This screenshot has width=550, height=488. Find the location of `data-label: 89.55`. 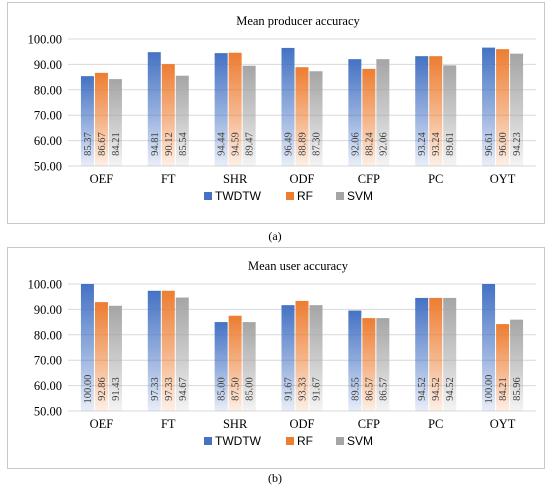

data-label: 89.55 is located at coordinates (355, 389).